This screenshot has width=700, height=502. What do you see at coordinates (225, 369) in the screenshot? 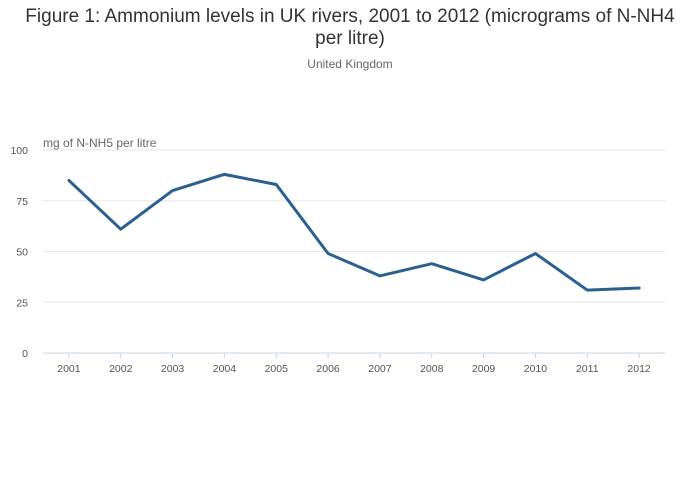
I see `x-tick-label: 2004` at bounding box center [225, 369].